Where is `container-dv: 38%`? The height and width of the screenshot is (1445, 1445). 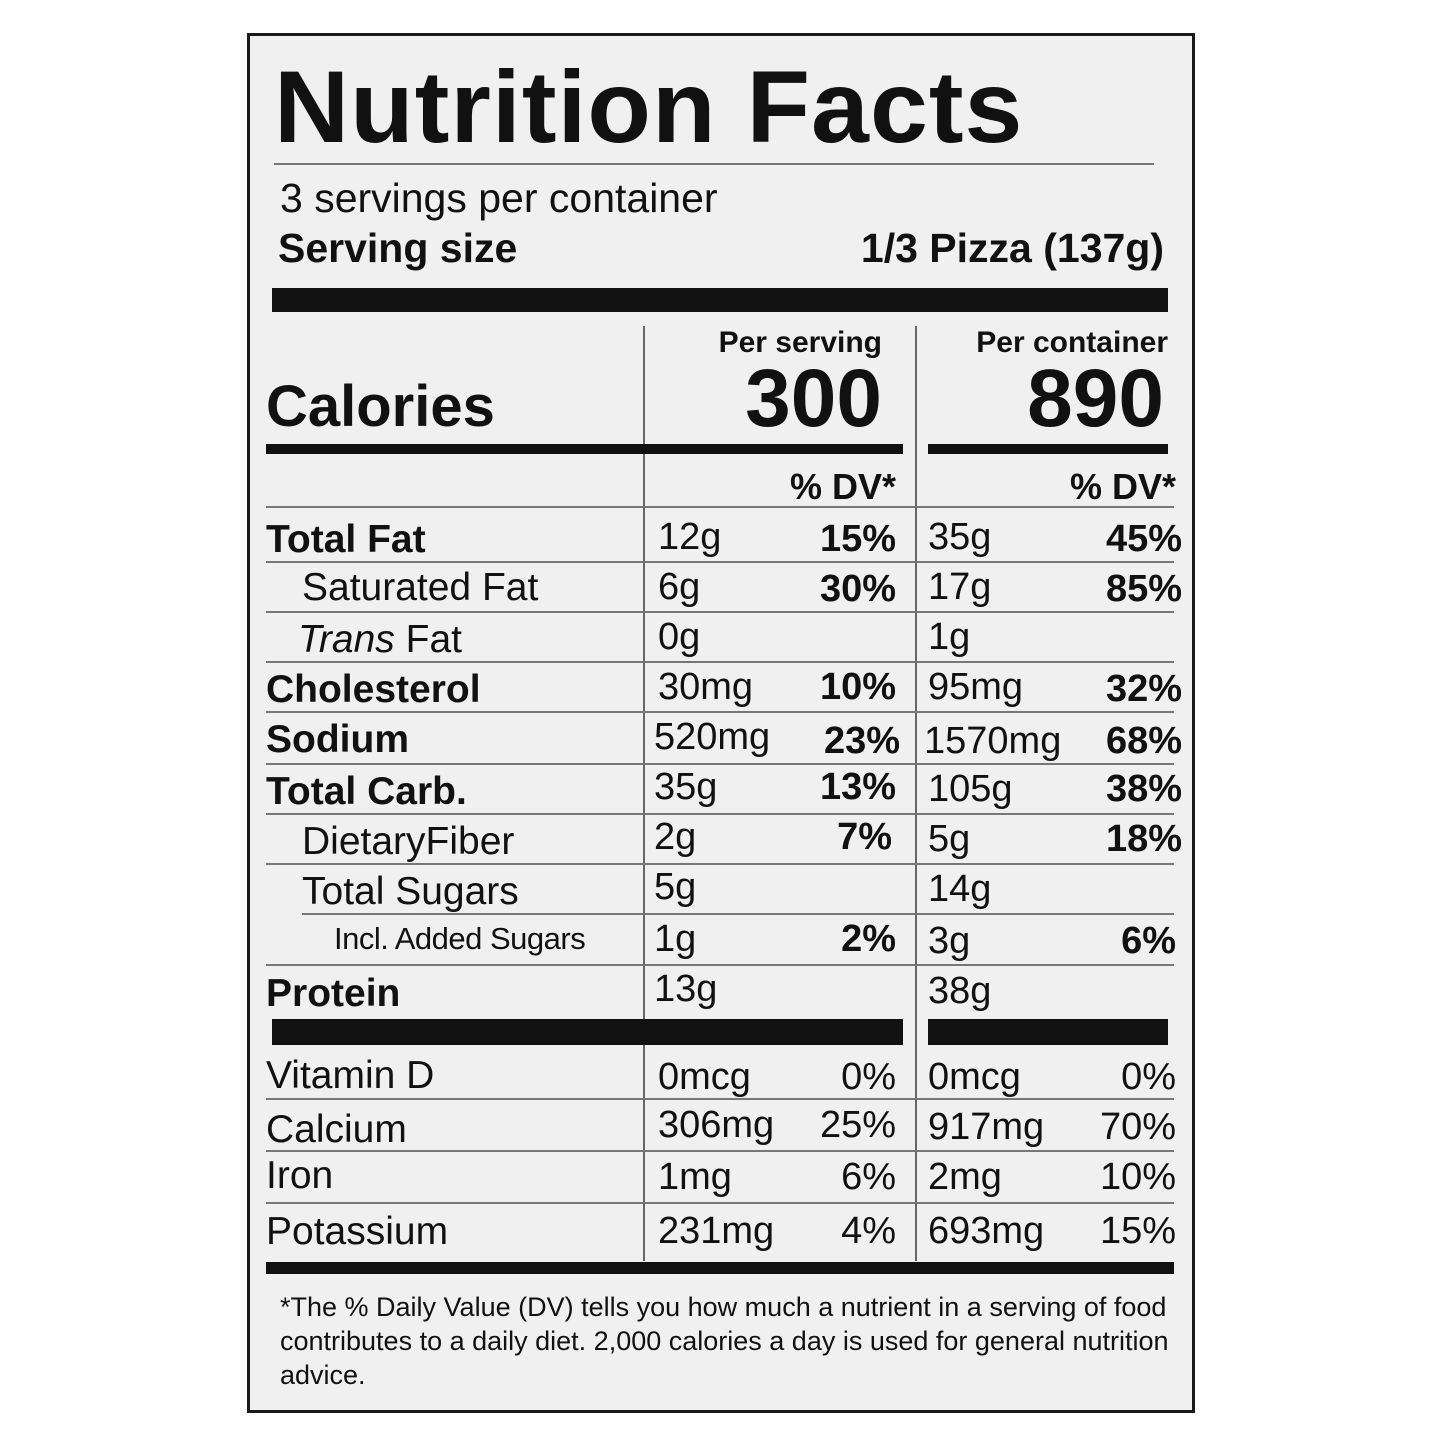 container-dv: 38% is located at coordinates (1143, 789).